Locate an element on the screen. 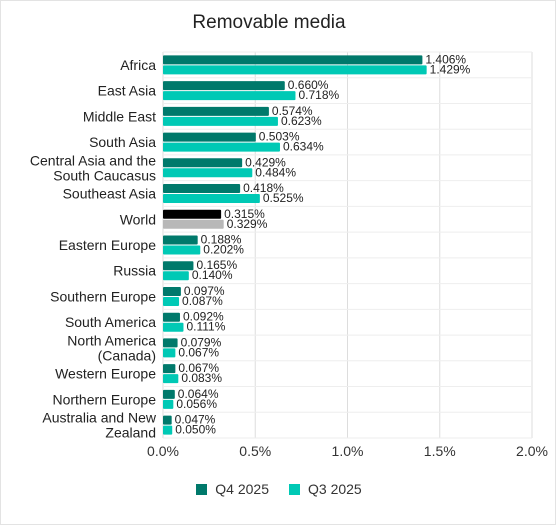  data-label-q3: 0.202% is located at coordinates (223, 250).